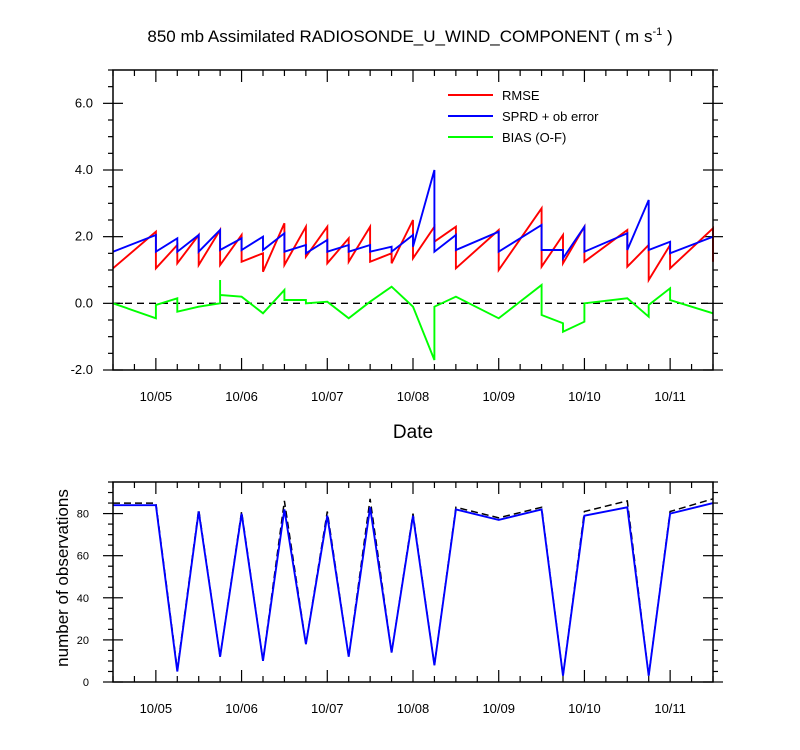 The width and height of the screenshot is (800, 750). I want to click on y-axis-label-observations: number of observations, so click(62, 578).